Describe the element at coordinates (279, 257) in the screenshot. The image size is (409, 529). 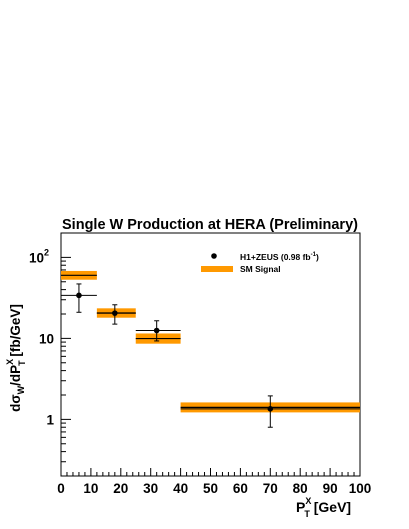
I see `legend-data-label: H1+ZEUS (0.98 fb-1)` at that location.